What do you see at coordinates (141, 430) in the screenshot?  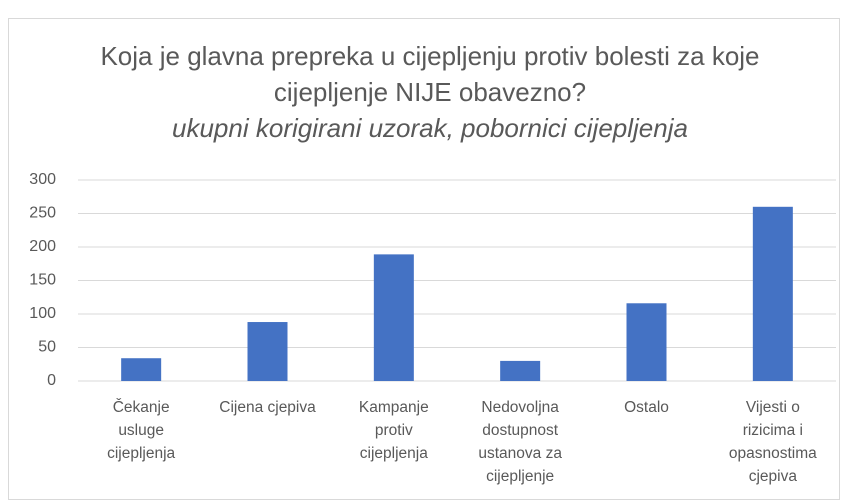 I see `x-tick-label: Čekanje usluge cijepljenja` at bounding box center [141, 430].